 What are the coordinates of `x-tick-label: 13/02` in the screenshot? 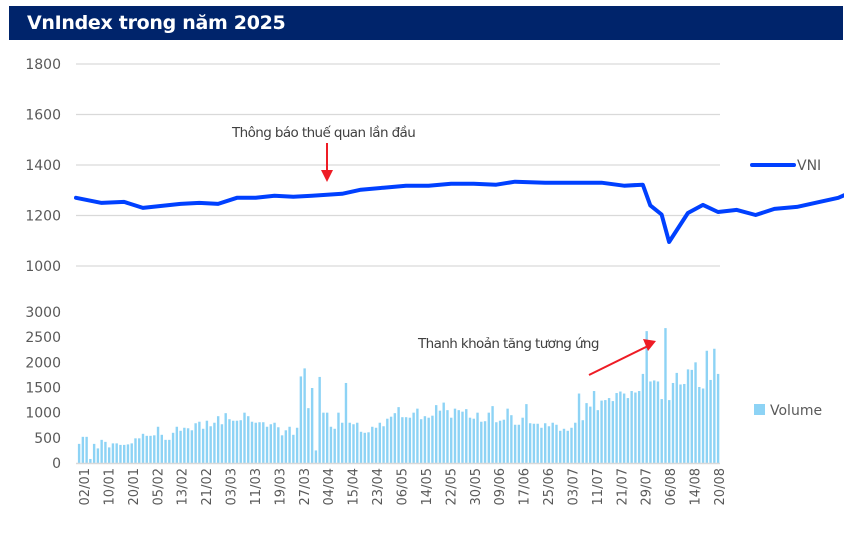 It's located at (183, 486).